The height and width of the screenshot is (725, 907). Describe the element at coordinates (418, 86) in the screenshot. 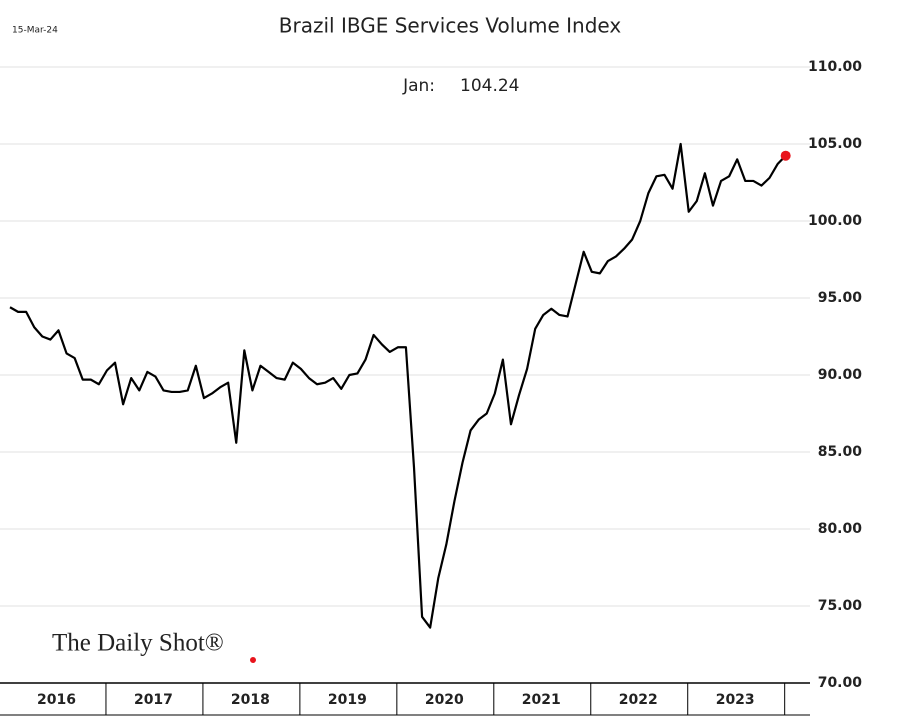

I see `annotation-label: Jan:` at that location.